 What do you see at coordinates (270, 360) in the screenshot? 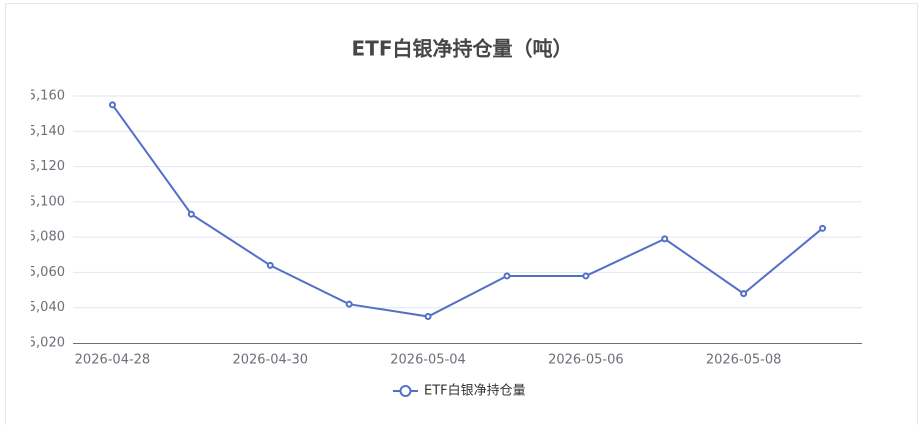
I see `x-tick-label: 2026-04-30` at bounding box center [270, 360].